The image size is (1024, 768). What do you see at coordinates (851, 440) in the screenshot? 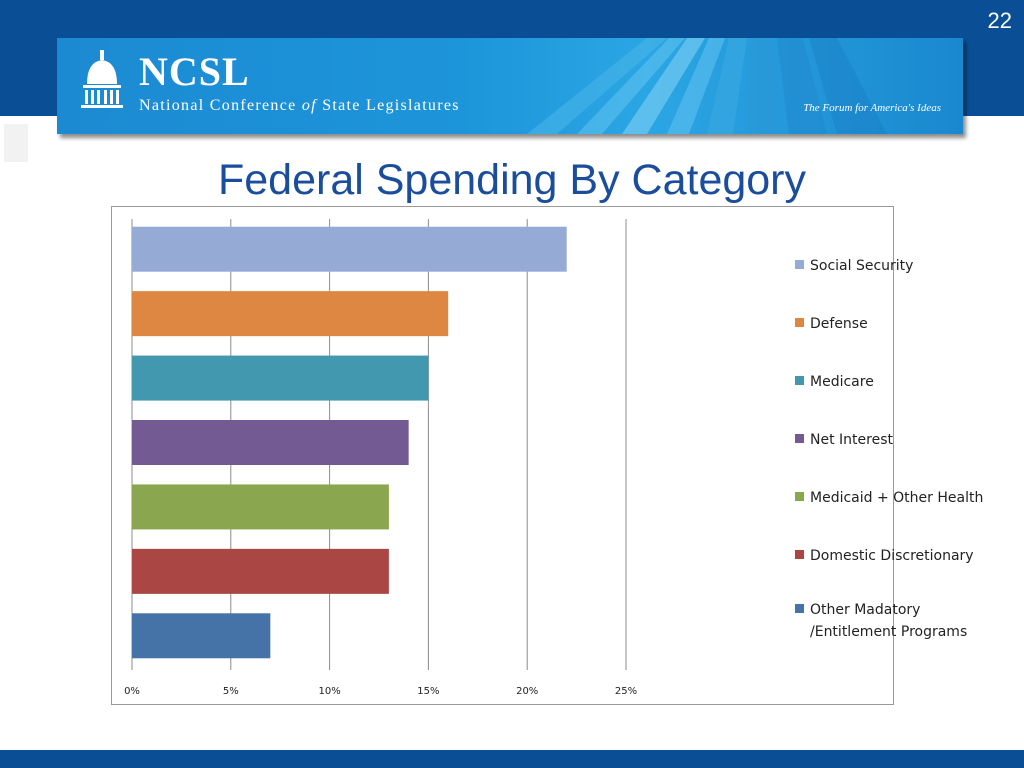
I see `legend-label: Net Interest` at bounding box center [851, 440].